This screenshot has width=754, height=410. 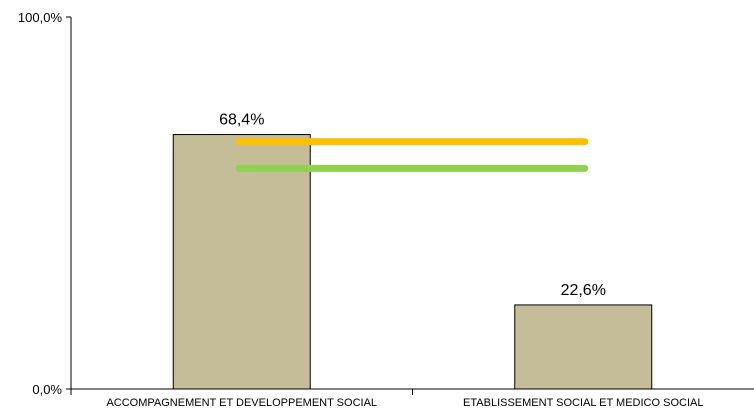 I want to click on data-label: 68,4%, so click(x=241, y=120).